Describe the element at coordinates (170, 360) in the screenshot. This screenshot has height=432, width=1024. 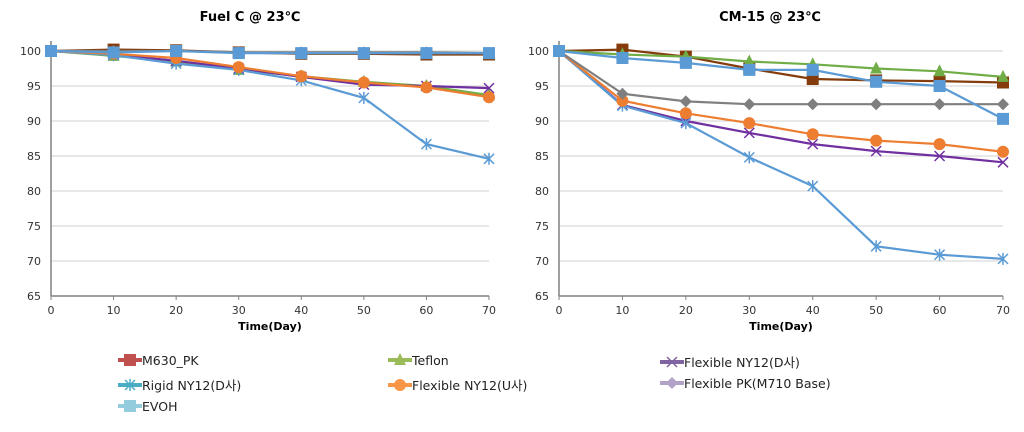
I see `legend-label: M630_PK` at that location.